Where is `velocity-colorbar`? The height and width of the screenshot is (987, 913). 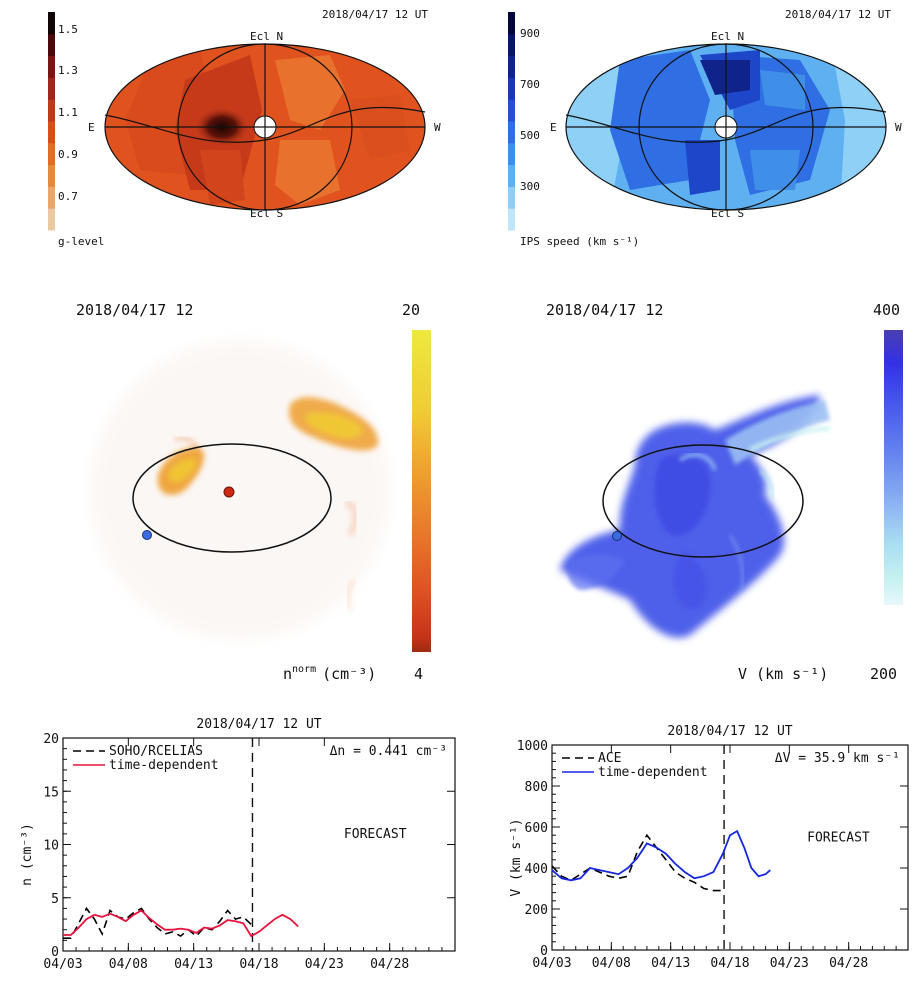
velocity-colorbar is located at coordinates (893, 467).